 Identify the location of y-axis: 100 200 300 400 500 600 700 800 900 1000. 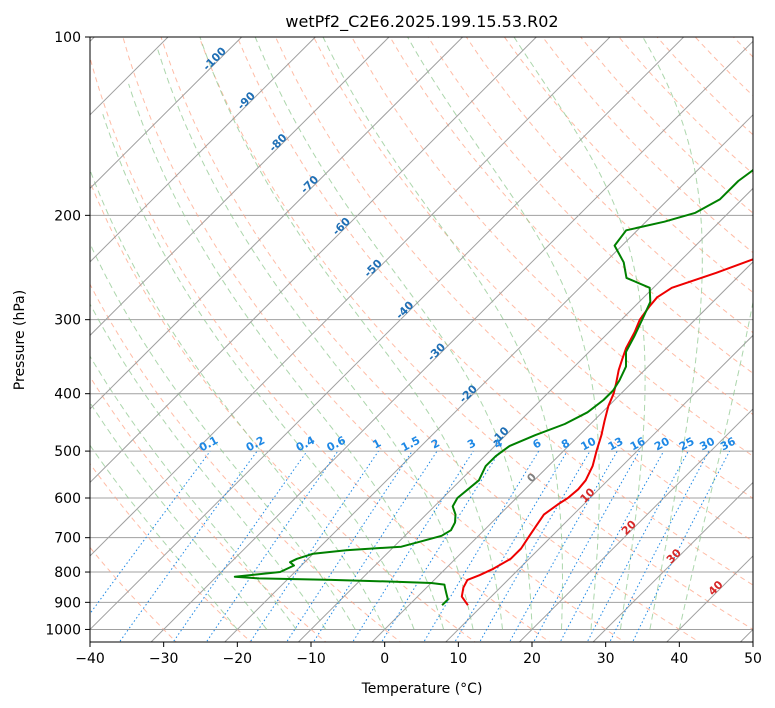
(67, 334).